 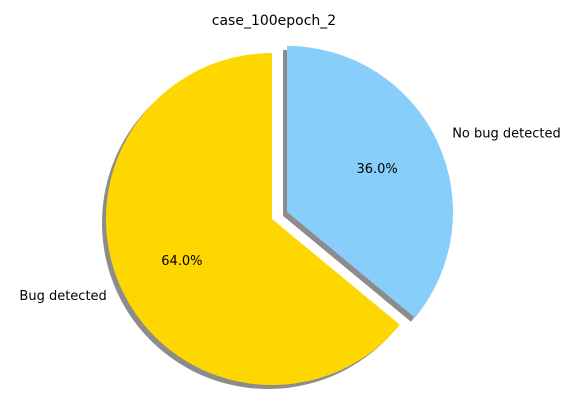 I want to click on pct-label-bug-detected: 64.0%, so click(x=181, y=261).